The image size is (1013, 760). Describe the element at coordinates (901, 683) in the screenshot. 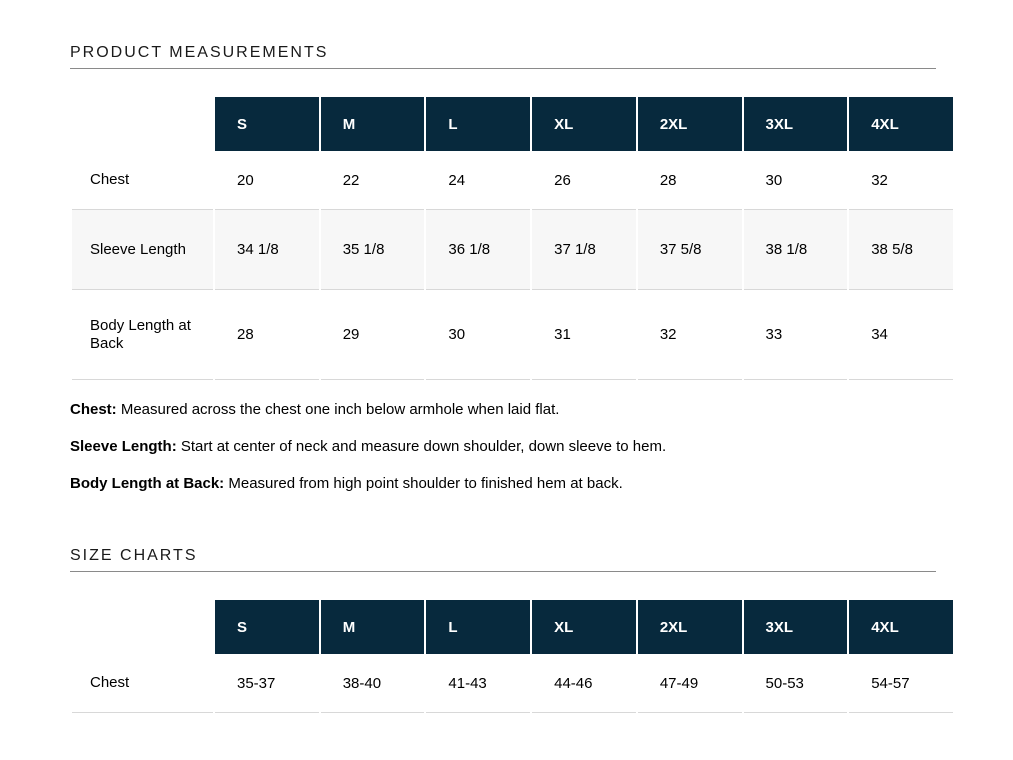

I see `measurement-value: 54-57` at that location.